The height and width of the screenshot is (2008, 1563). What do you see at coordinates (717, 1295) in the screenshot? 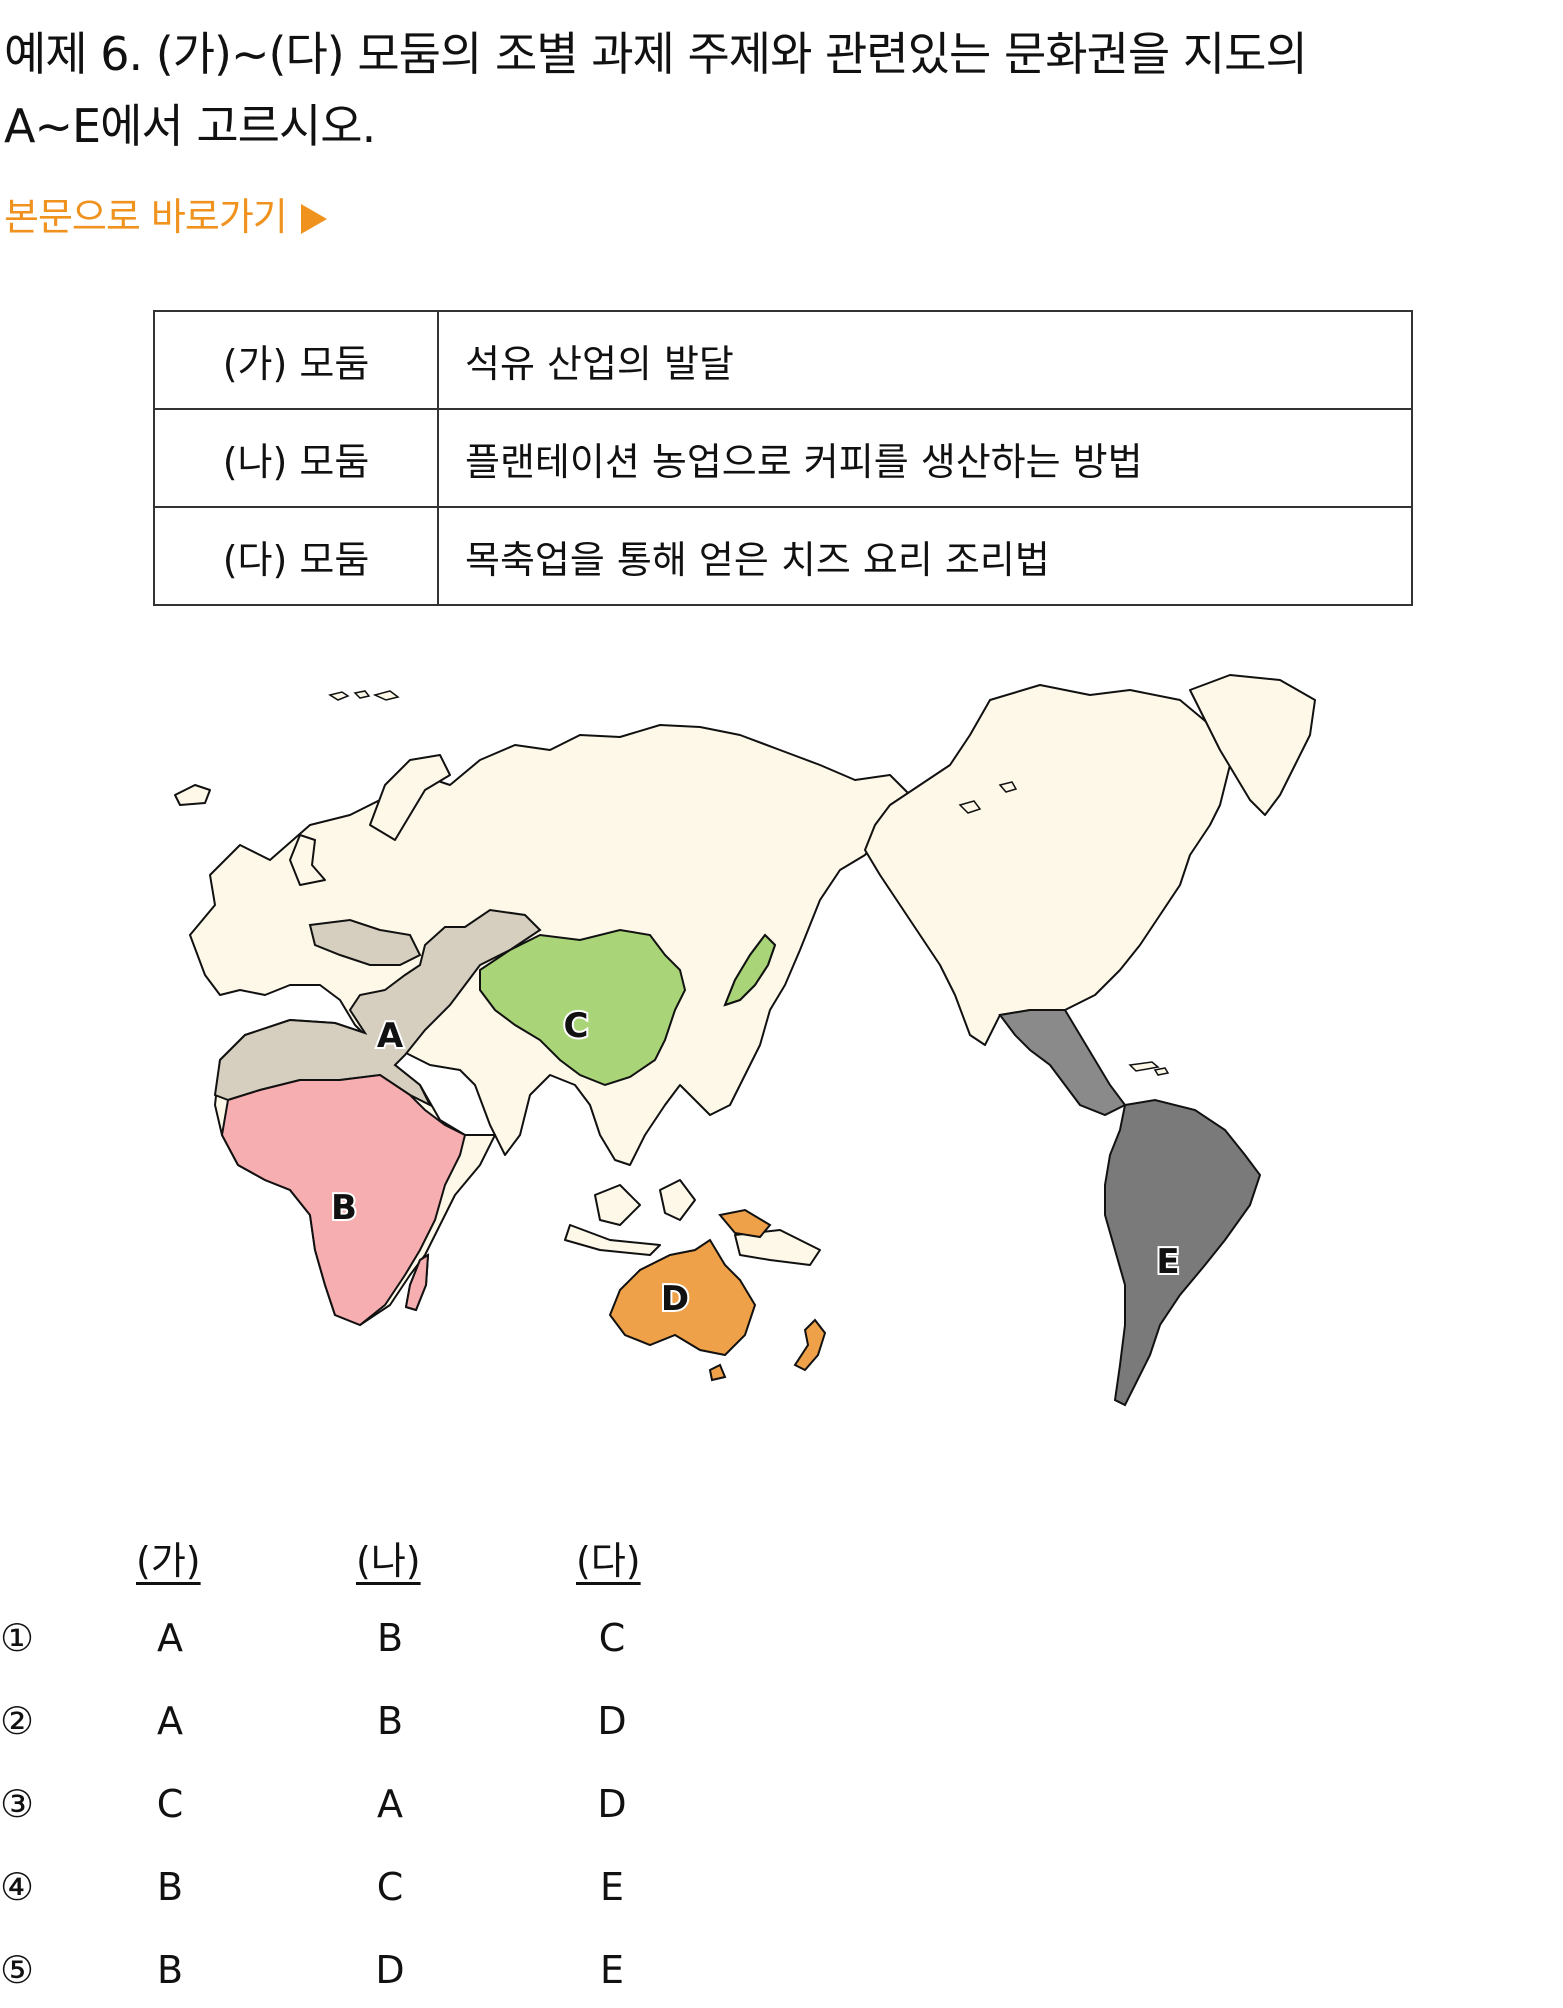
I see `region-d` at bounding box center [717, 1295].